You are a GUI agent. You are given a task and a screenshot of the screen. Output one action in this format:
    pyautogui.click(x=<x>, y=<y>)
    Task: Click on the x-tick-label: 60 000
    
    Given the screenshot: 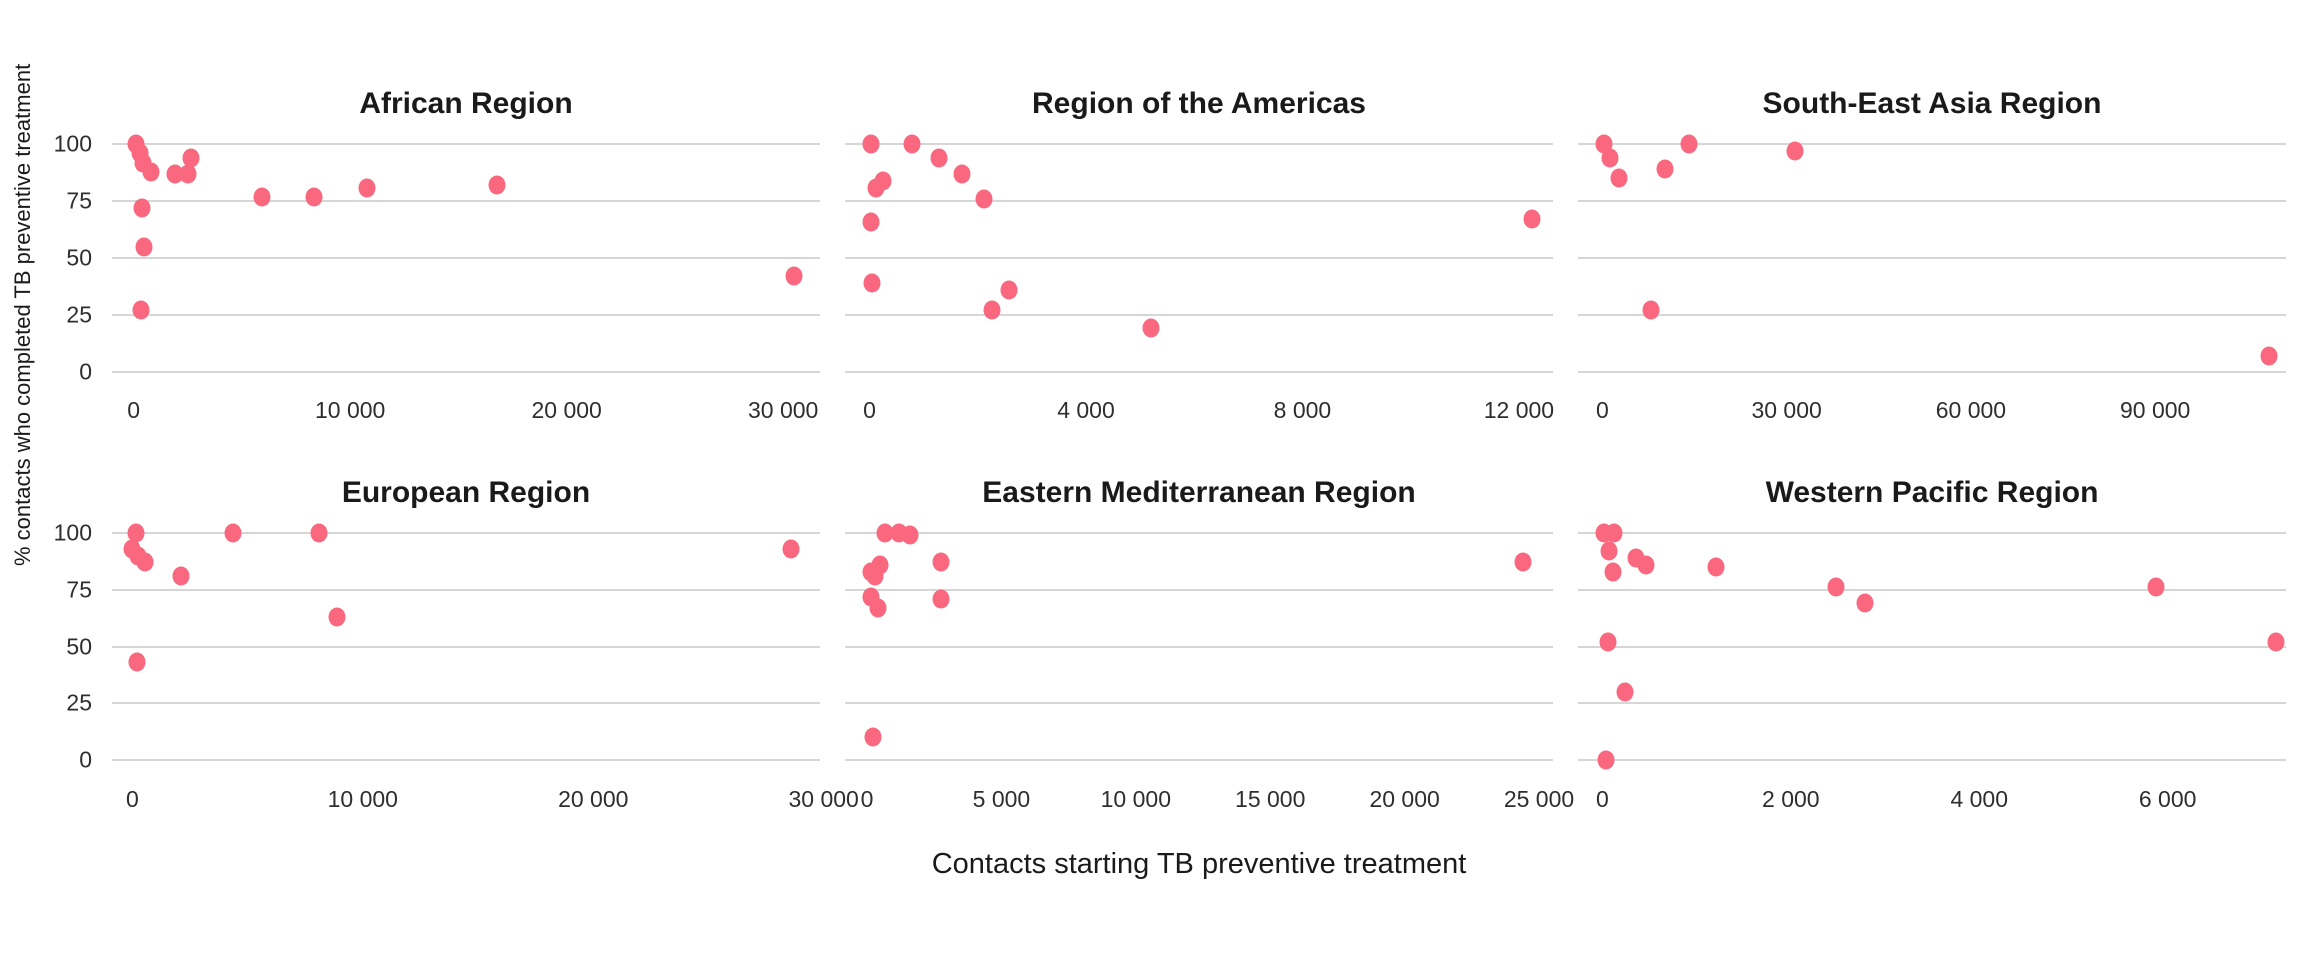 What is the action you would take?
    pyautogui.click(x=1971, y=410)
    